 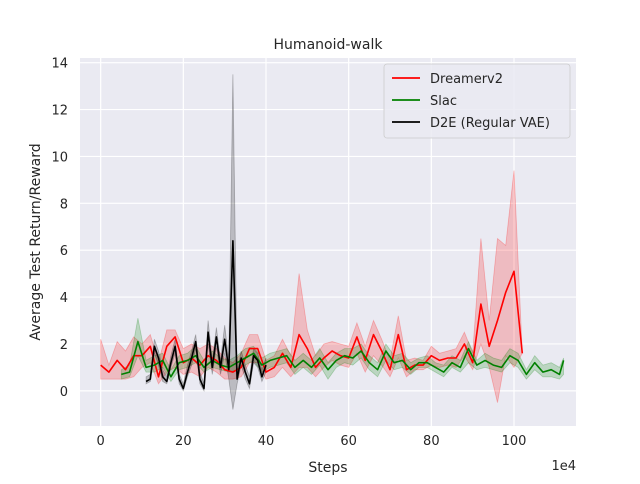 I want to click on x-scale-label: 1e4, so click(x=563, y=466).